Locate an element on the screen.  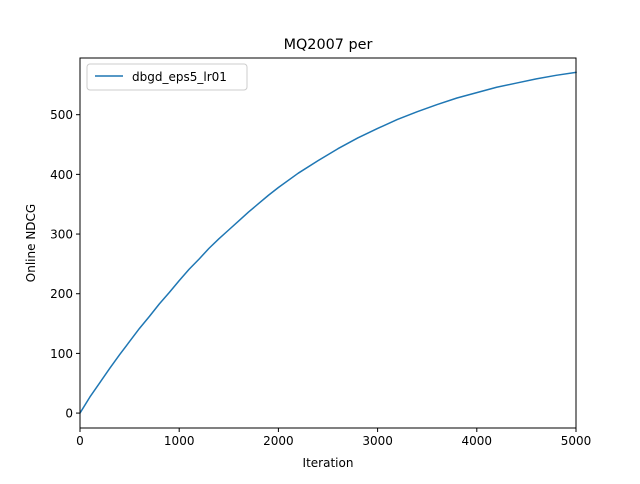
x-tick-label: 5000 is located at coordinates (576, 441).